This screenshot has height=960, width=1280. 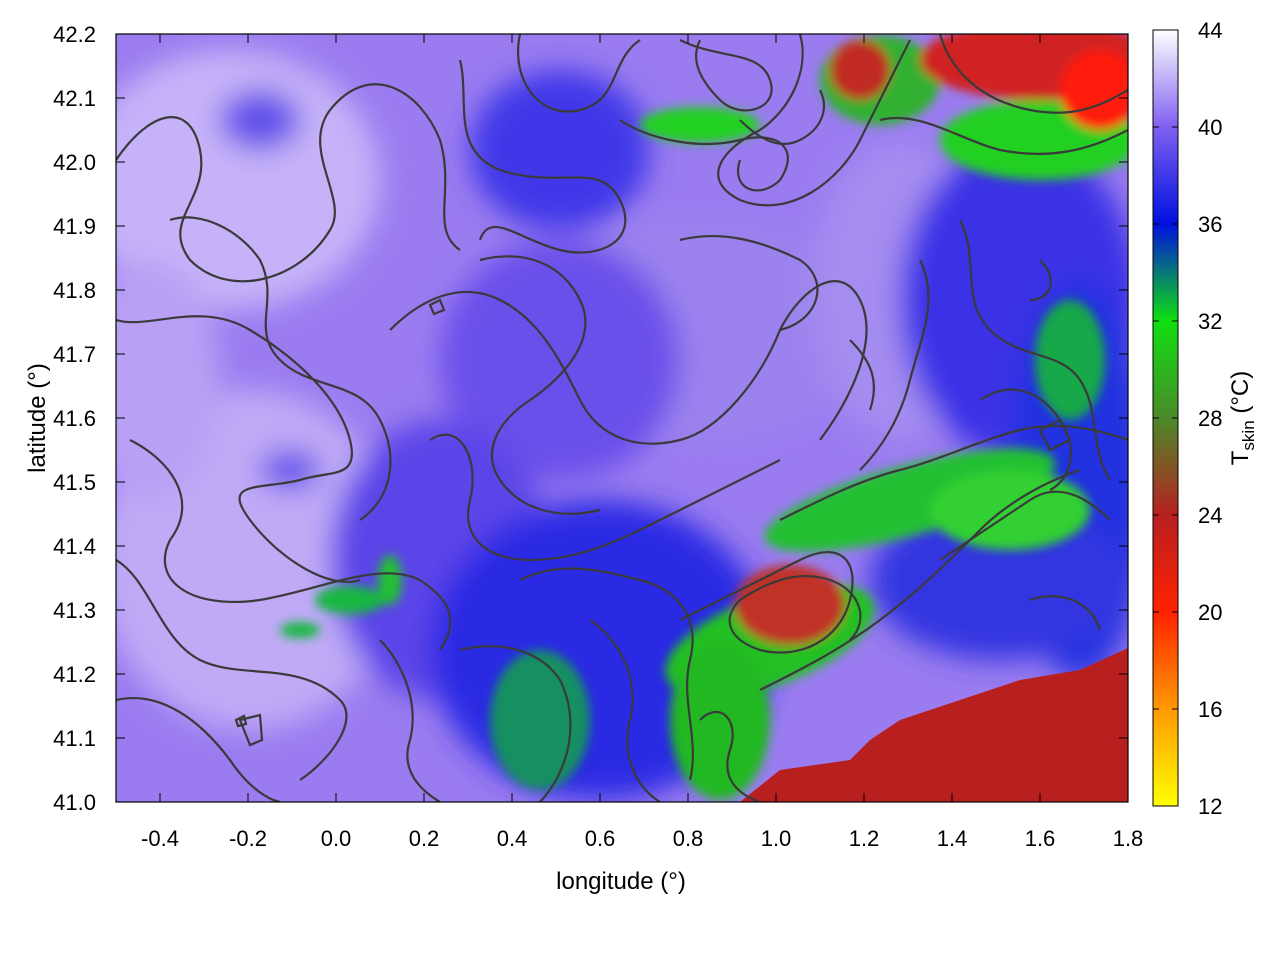 What do you see at coordinates (1210, 709) in the screenshot?
I see `colorbar-tick-label: 16` at bounding box center [1210, 709].